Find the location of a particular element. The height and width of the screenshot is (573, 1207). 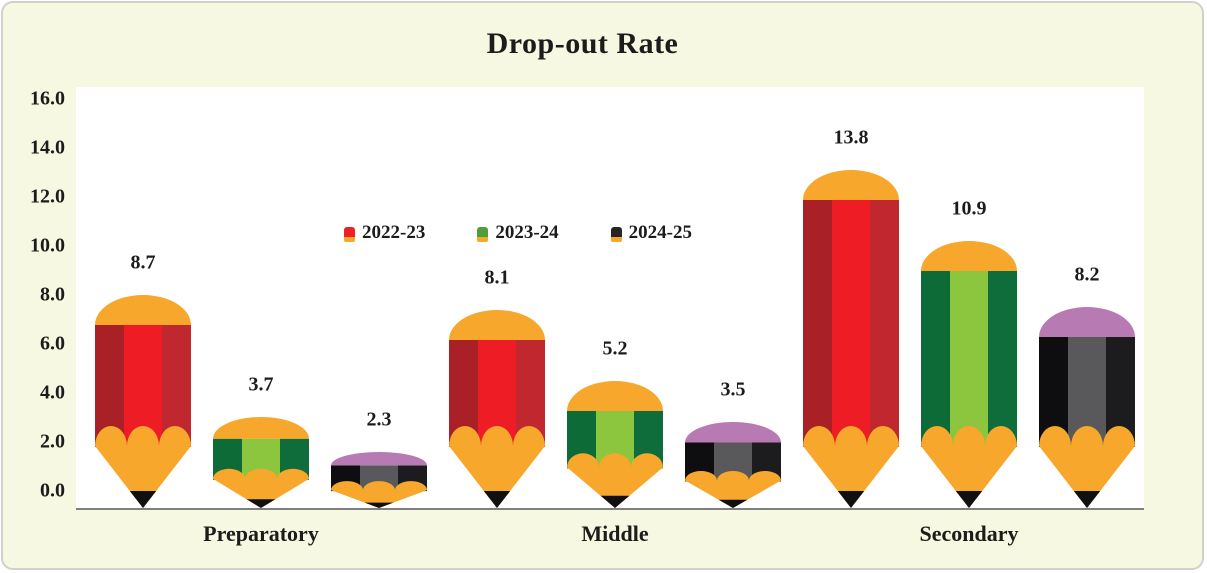

x-axis-category-label: Preparatory is located at coordinates (261, 533).